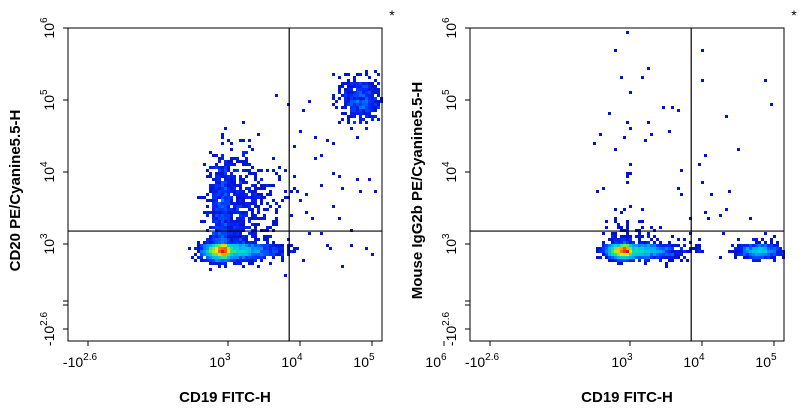 This screenshot has height=408, width=806. Describe the element at coordinates (763, 362) in the screenshot. I see `x-tick-base: 10` at that location.